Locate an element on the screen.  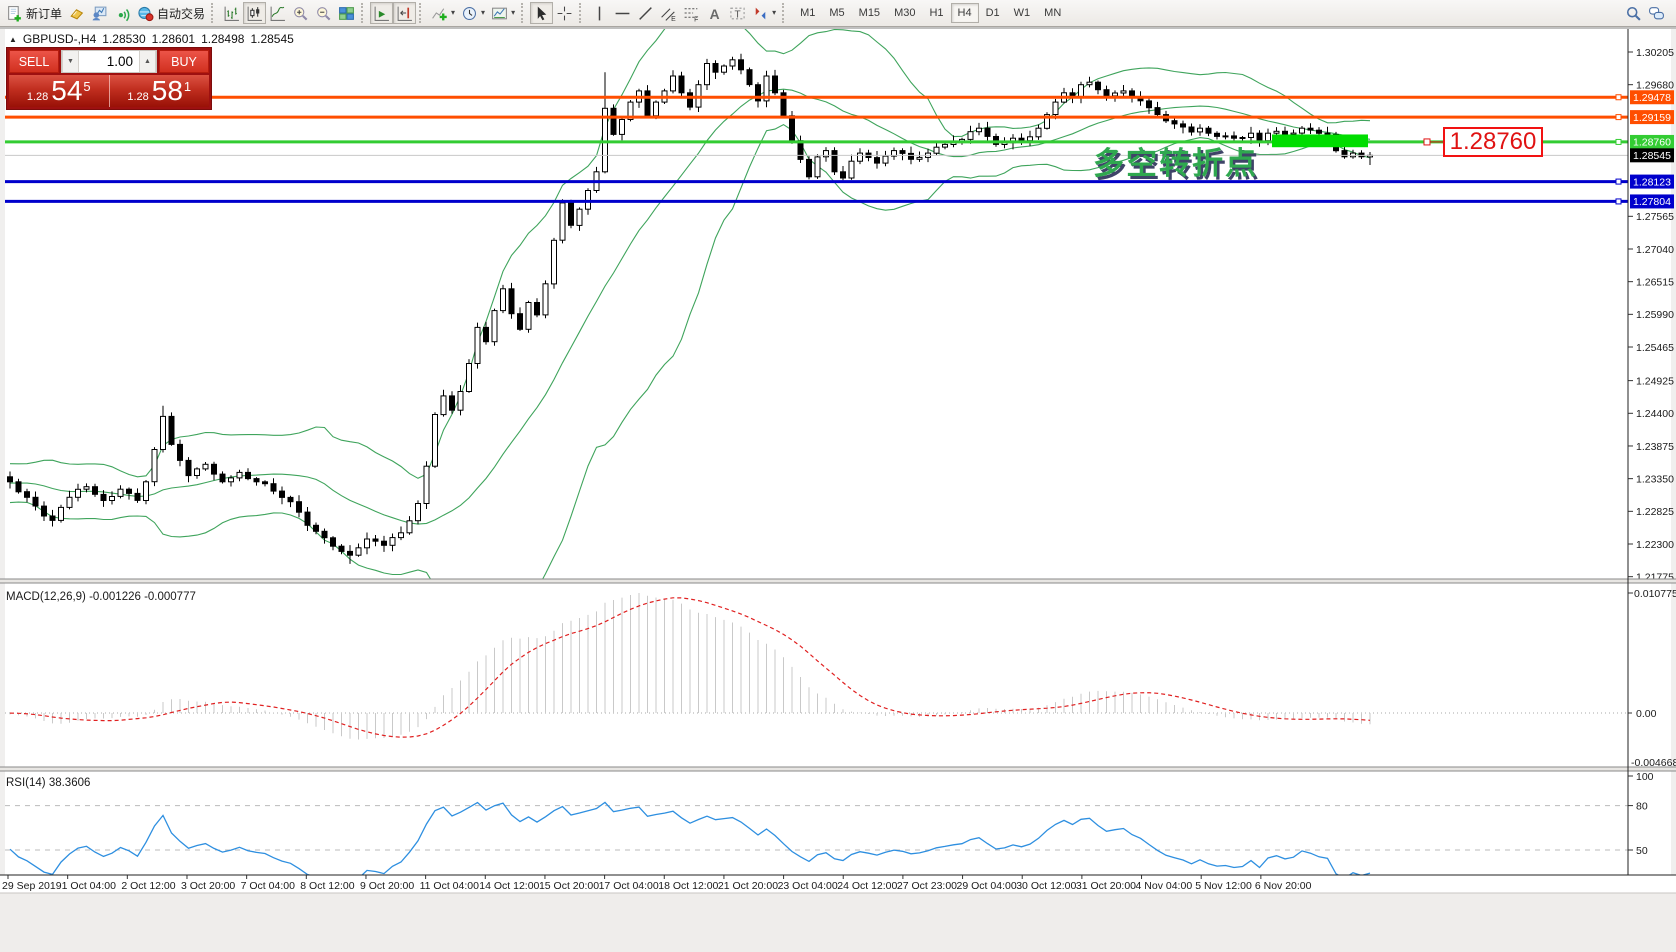
text-button: A is located at coordinates (714, 13).